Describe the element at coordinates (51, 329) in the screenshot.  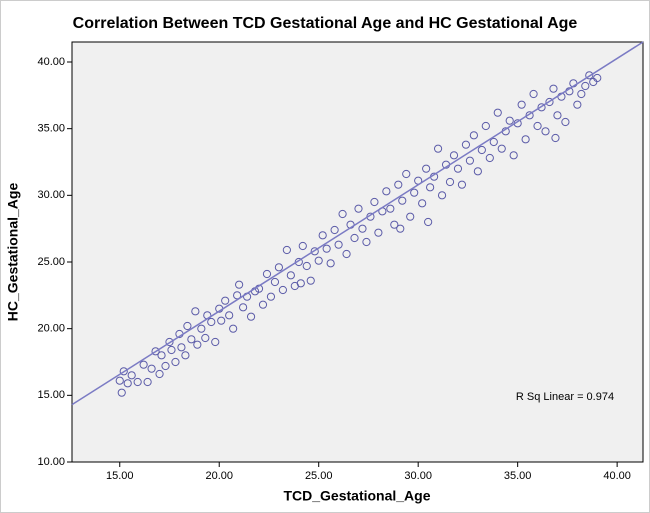
I see `y-tick-label: 20.00` at that location.